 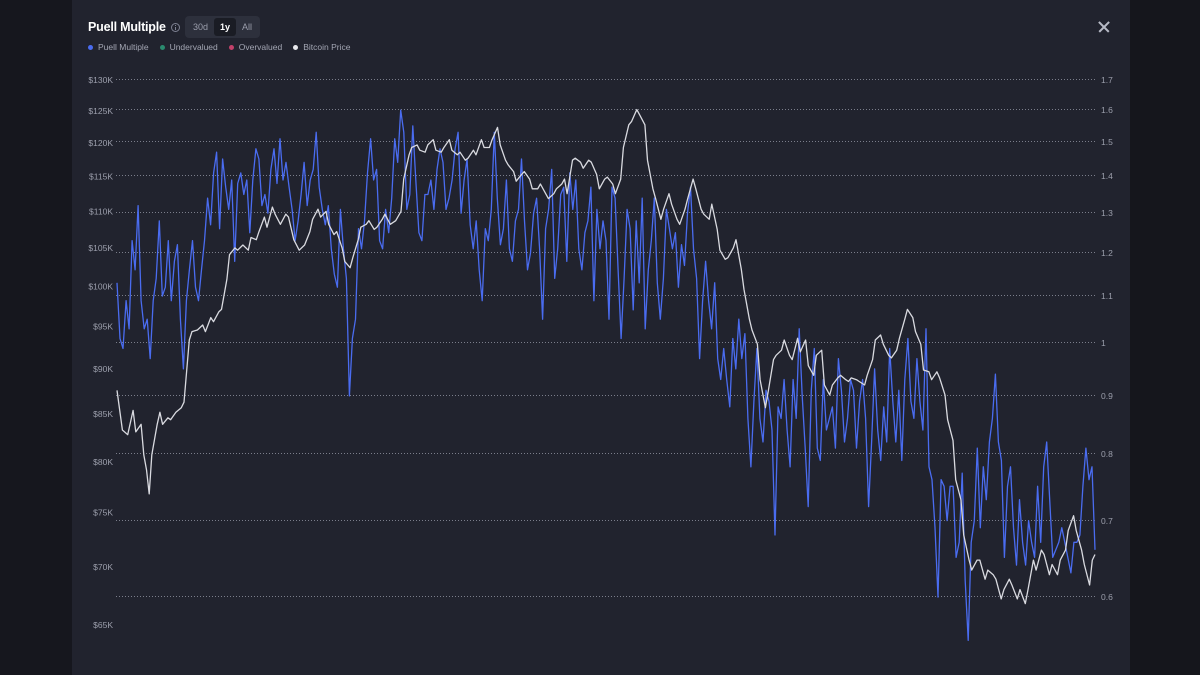 I want to click on backdrop-left, so click(x=36, y=337).